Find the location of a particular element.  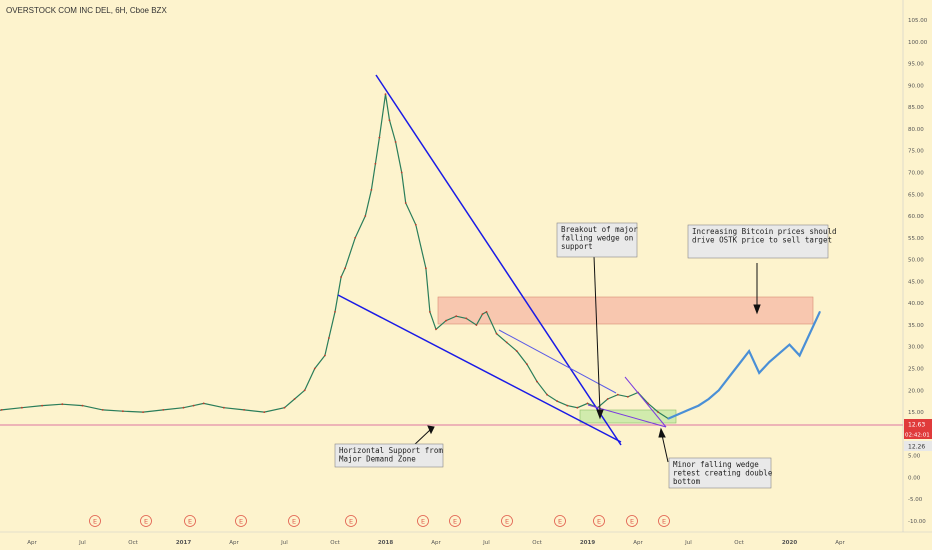

y-tick-label: 15.00 is located at coordinates (916, 413).